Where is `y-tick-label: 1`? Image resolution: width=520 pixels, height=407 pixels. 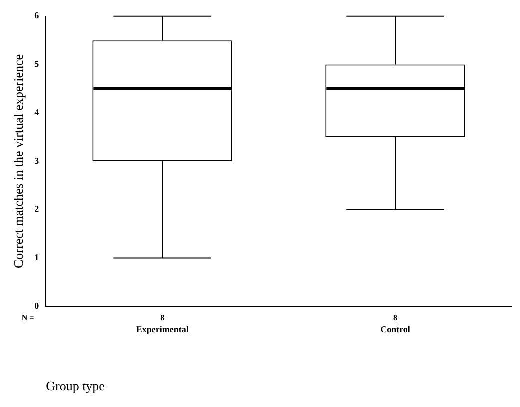 y-tick-label: 1 is located at coordinates (37, 257).